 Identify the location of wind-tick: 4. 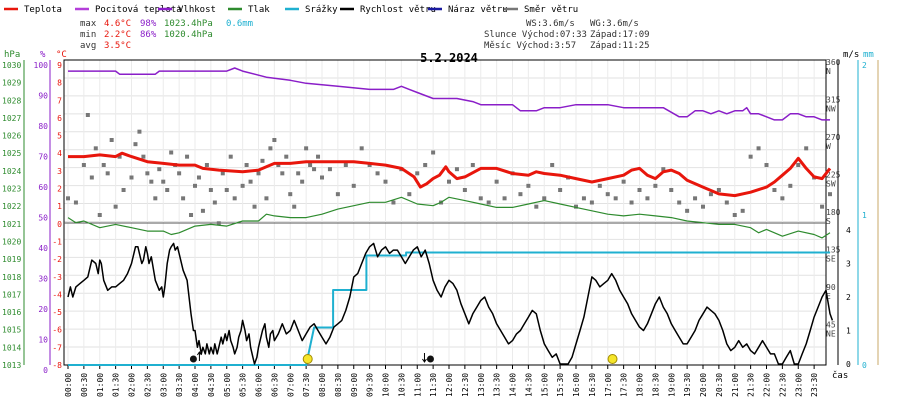
(848, 230).